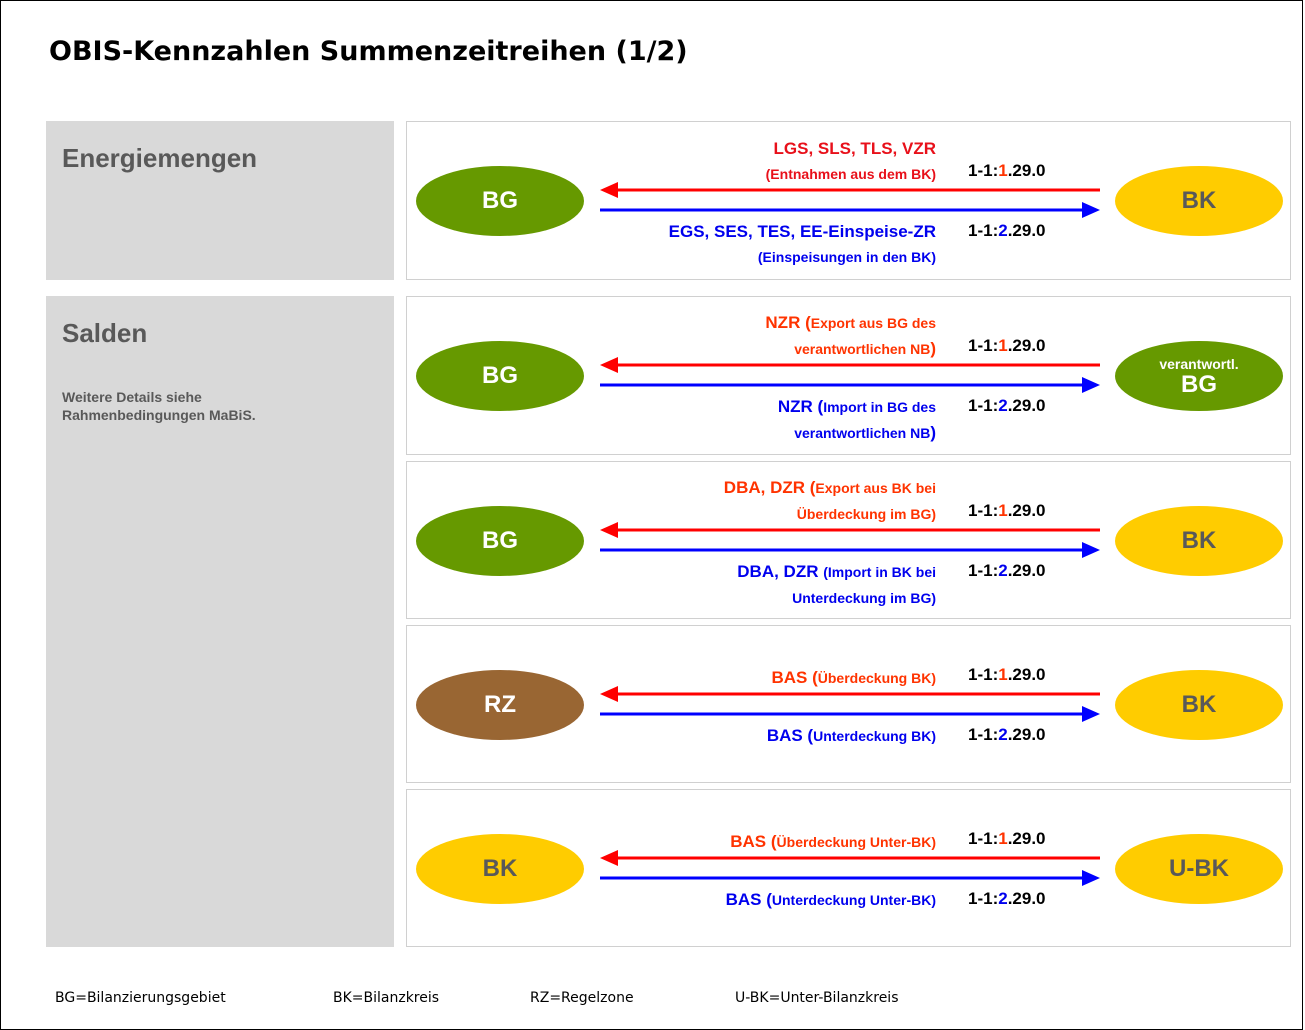 The image size is (1305, 1030). I want to click on label-line: verantwortlichen NB), so click(857, 433).